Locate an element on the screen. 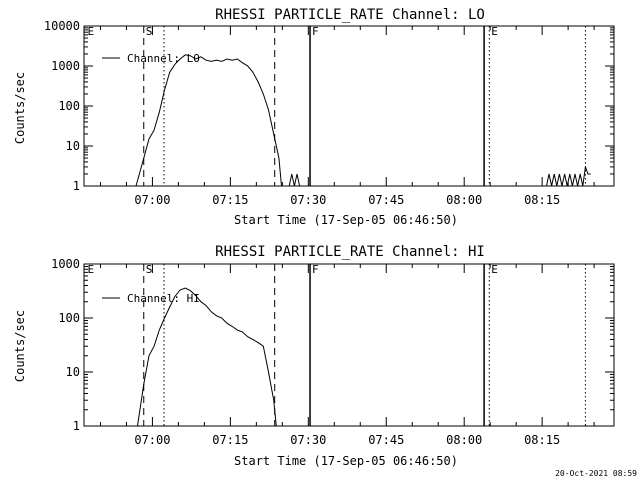 The image size is (640, 480). legend-hi: Channel: HI is located at coordinates (151, 298).